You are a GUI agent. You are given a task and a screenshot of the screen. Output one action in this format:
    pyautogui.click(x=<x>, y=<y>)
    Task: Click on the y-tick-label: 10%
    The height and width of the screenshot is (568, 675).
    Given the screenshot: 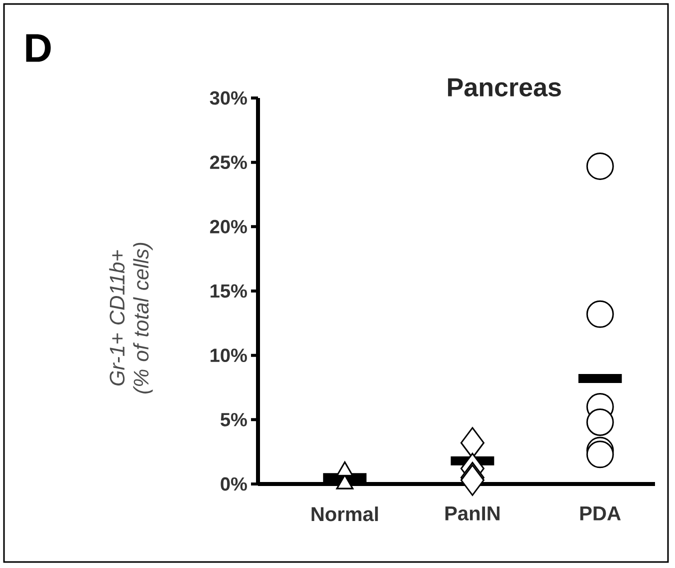 What is the action you would take?
    pyautogui.click(x=228, y=355)
    